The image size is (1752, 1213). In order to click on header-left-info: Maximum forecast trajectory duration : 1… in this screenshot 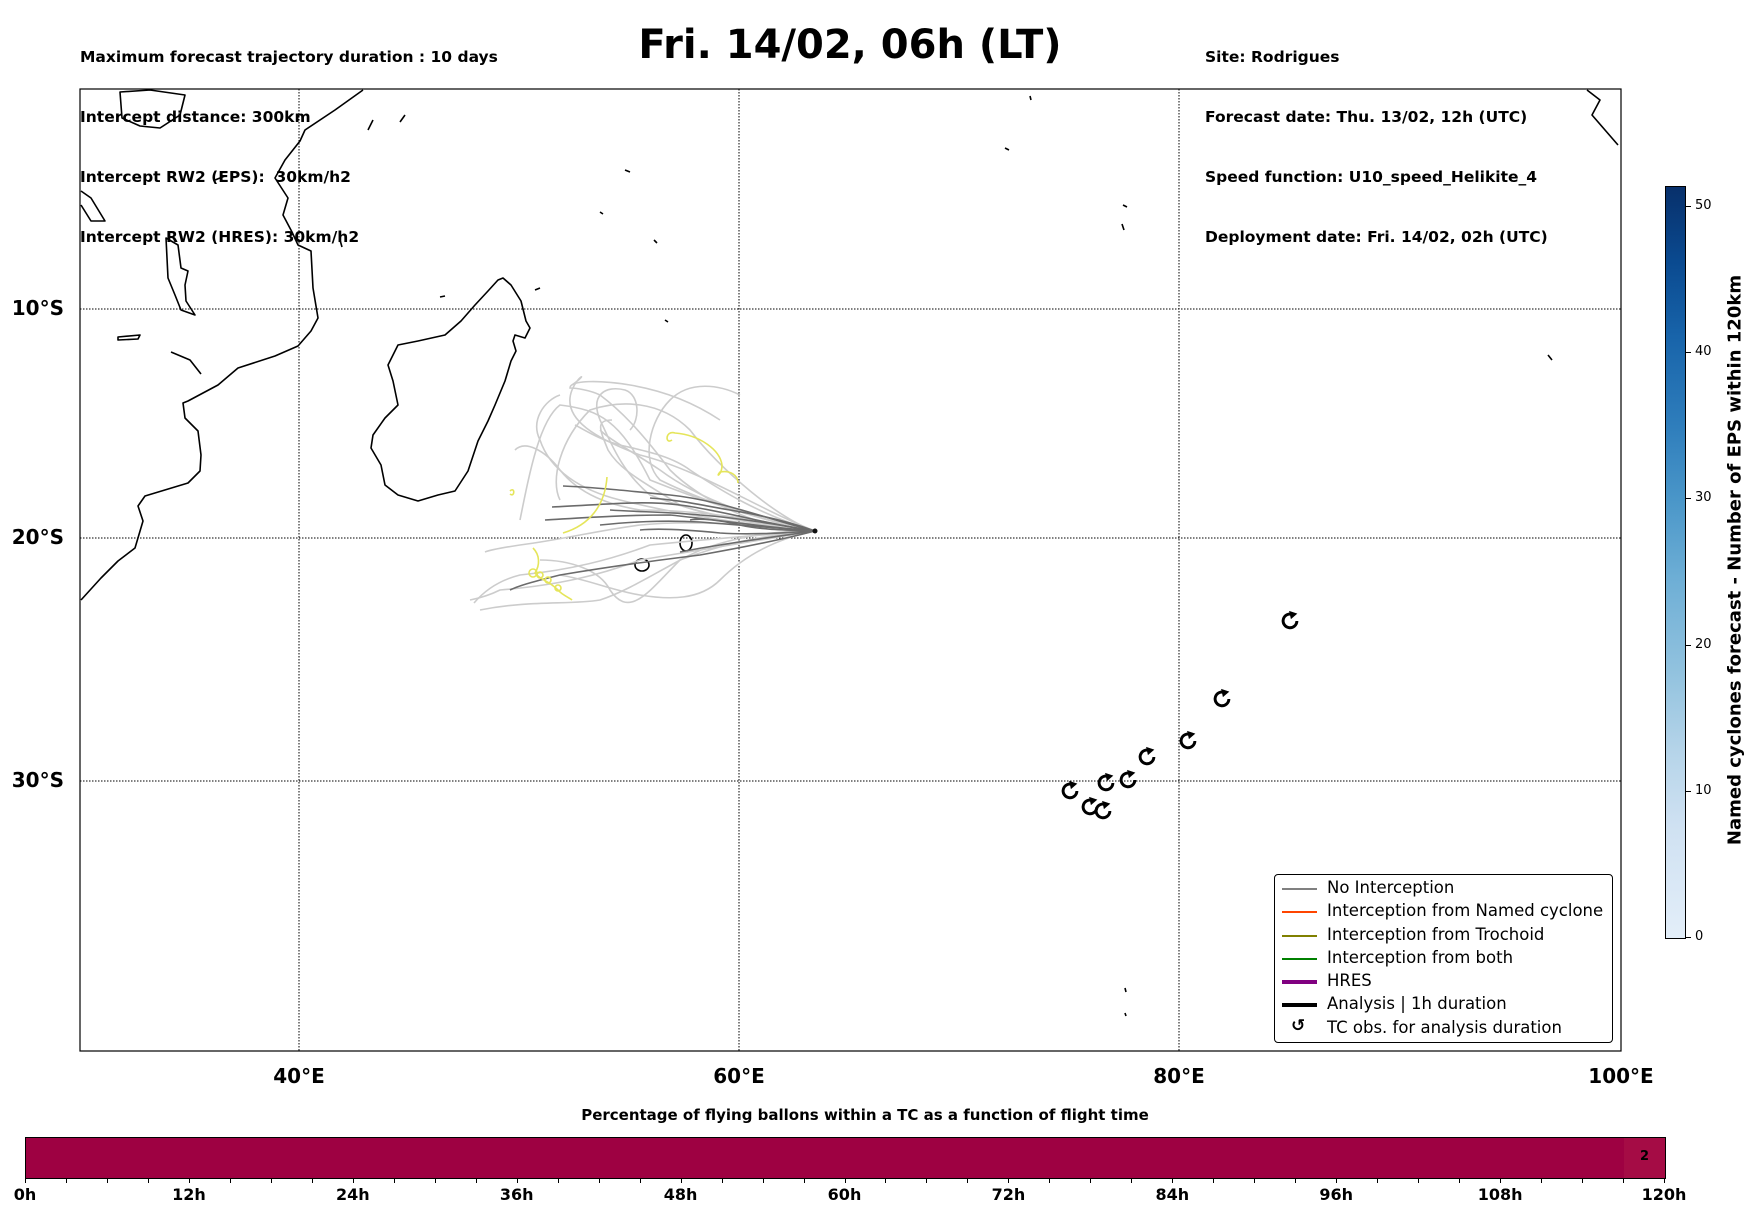, I will do `click(289, 137)`.